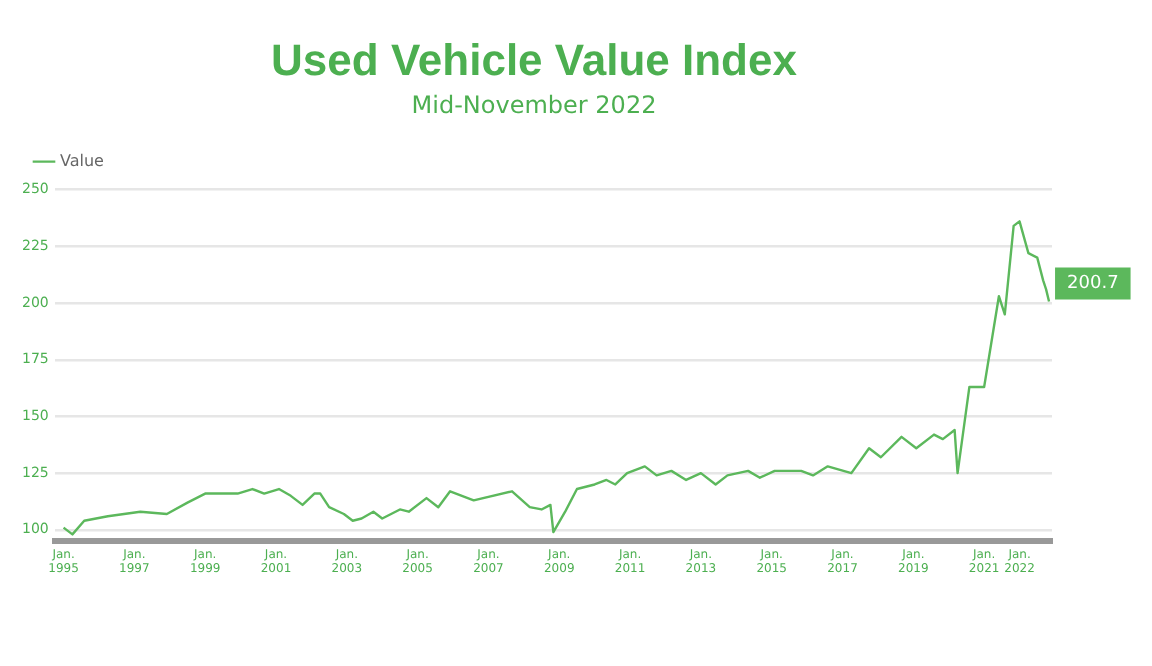  What do you see at coordinates (1093, 284) in the screenshot?
I see `data-label: 200.7` at bounding box center [1093, 284].